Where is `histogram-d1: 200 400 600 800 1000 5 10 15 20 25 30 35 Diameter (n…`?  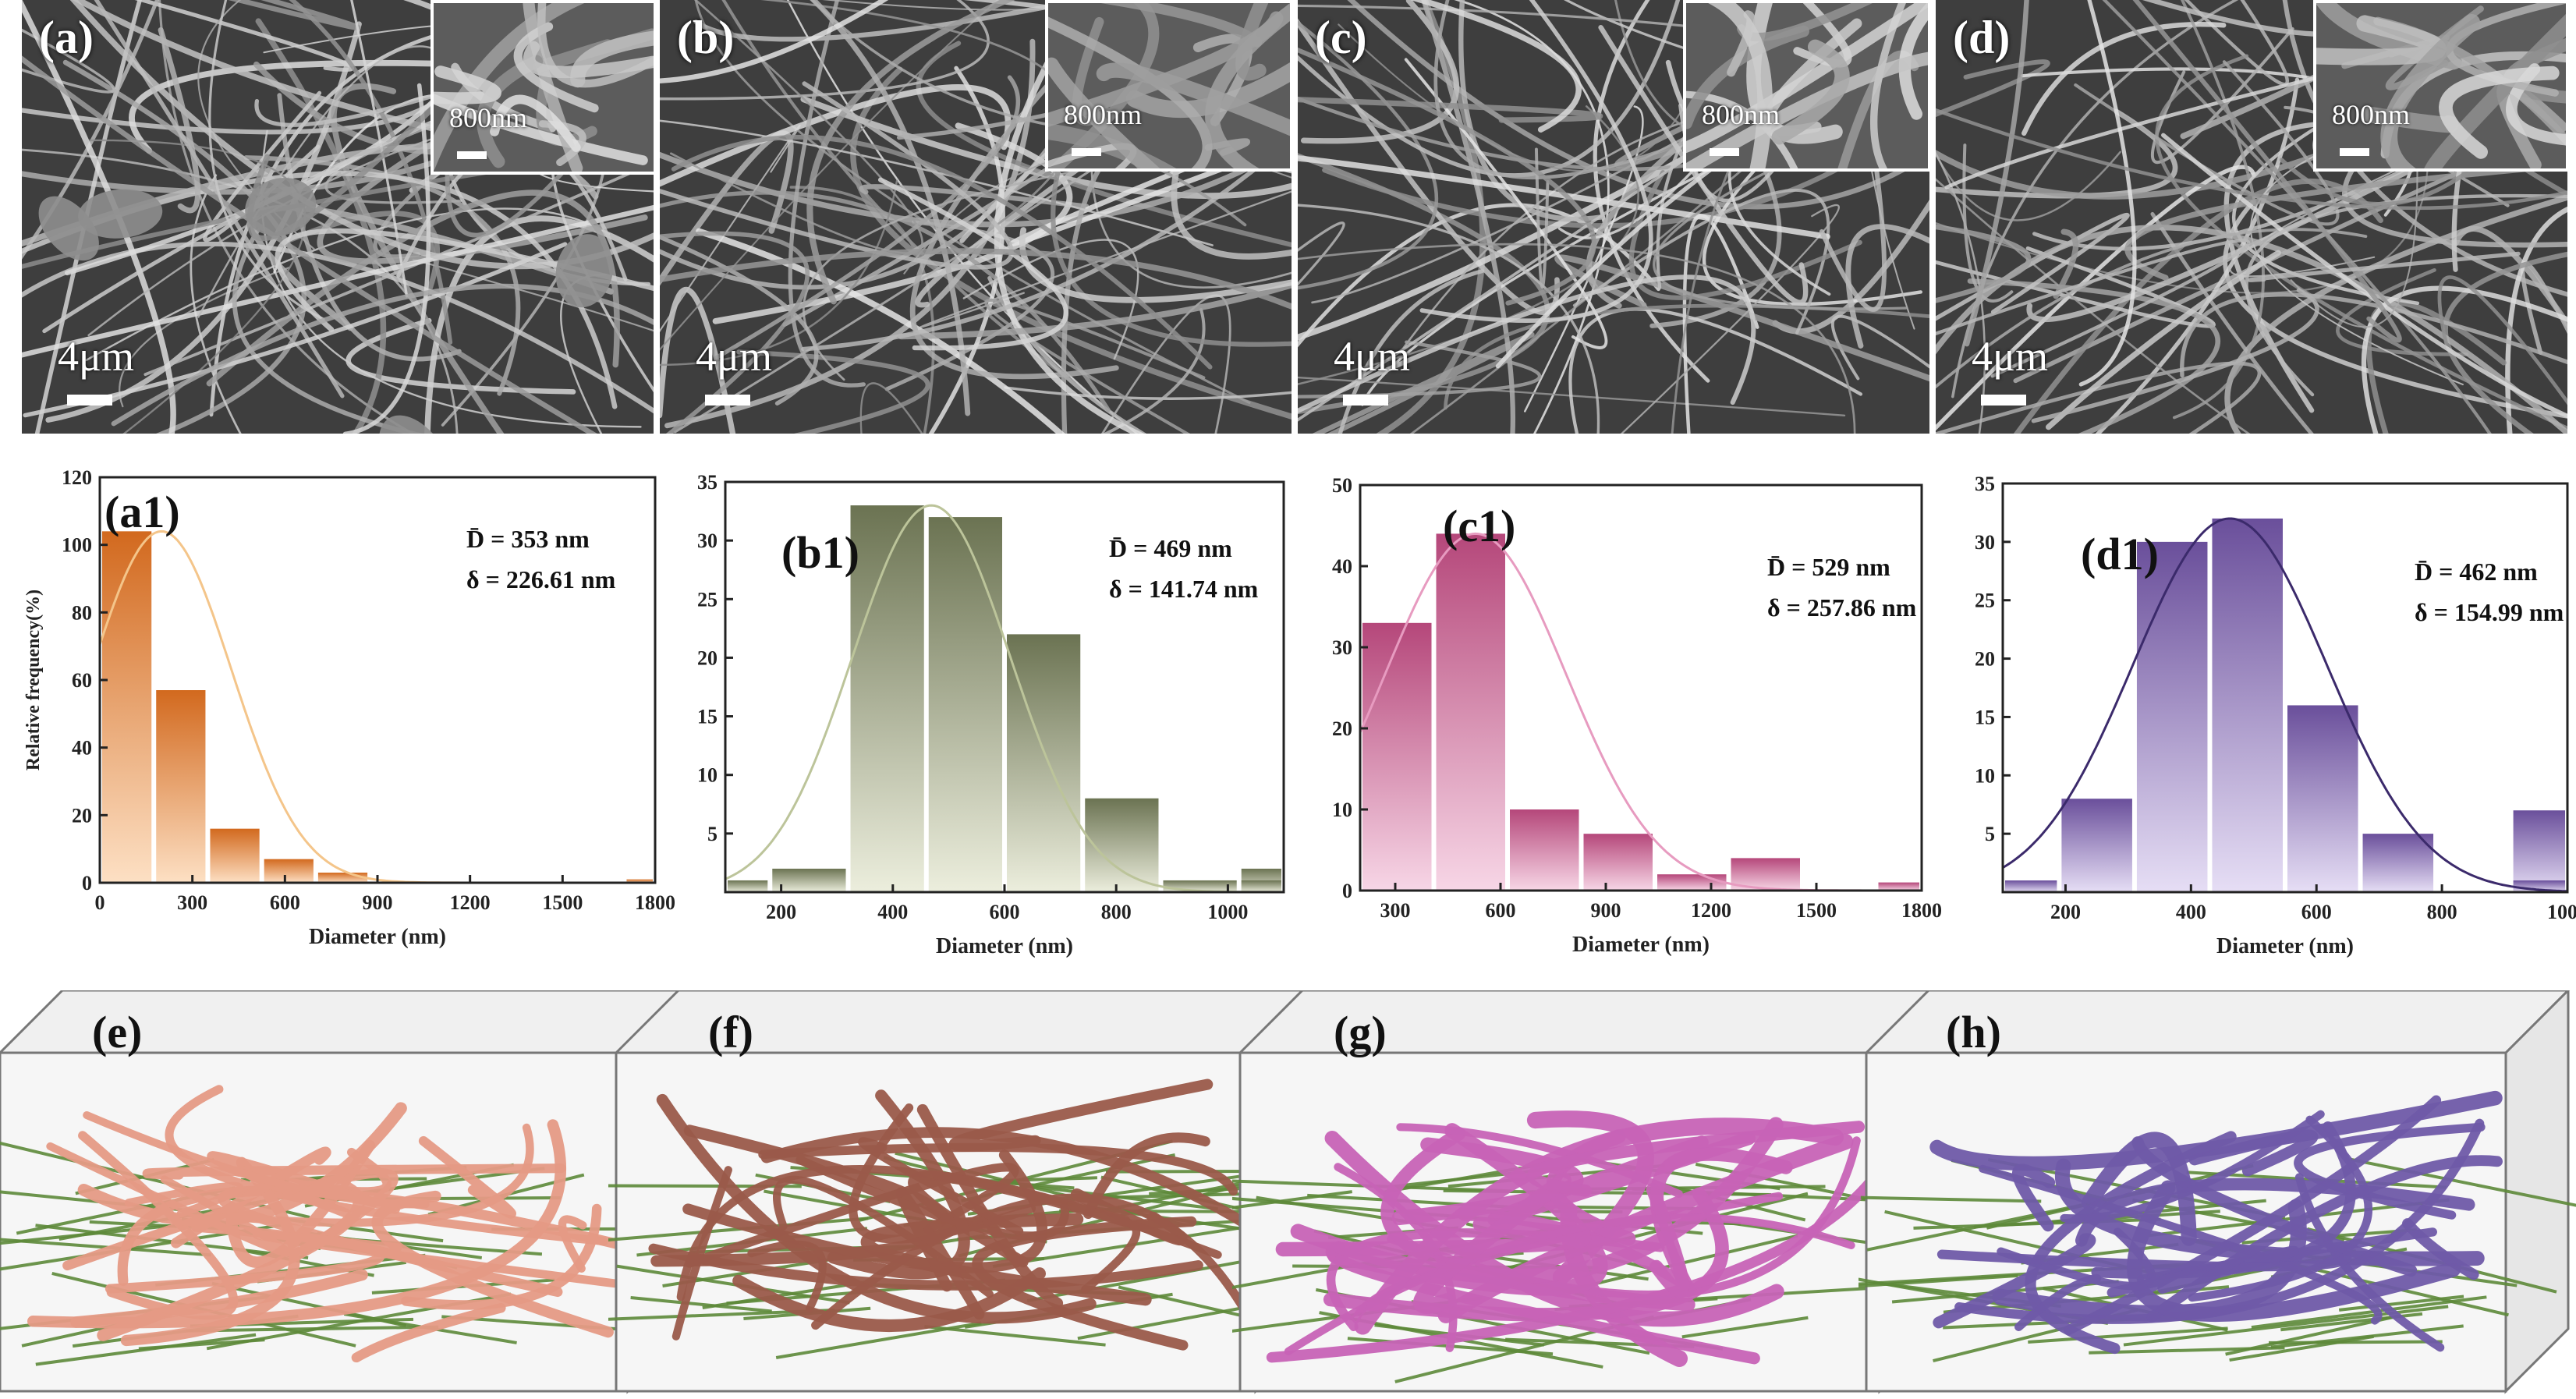 histogram-d1: 200 400 600 800 1000 5 10 15 20 25 30 35 Diameter (n… is located at coordinates (2255, 721).